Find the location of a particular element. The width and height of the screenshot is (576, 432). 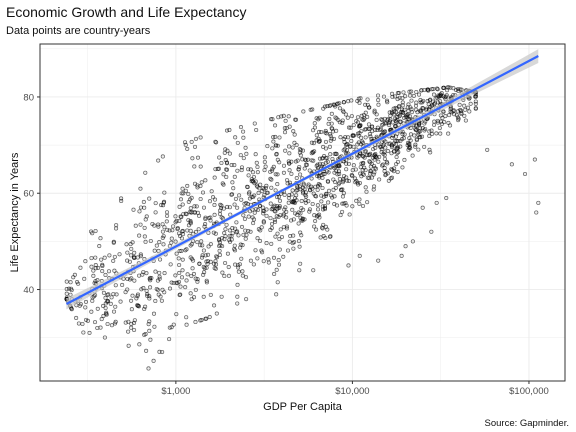

y-tick-label: 80 is located at coordinates (28, 97).